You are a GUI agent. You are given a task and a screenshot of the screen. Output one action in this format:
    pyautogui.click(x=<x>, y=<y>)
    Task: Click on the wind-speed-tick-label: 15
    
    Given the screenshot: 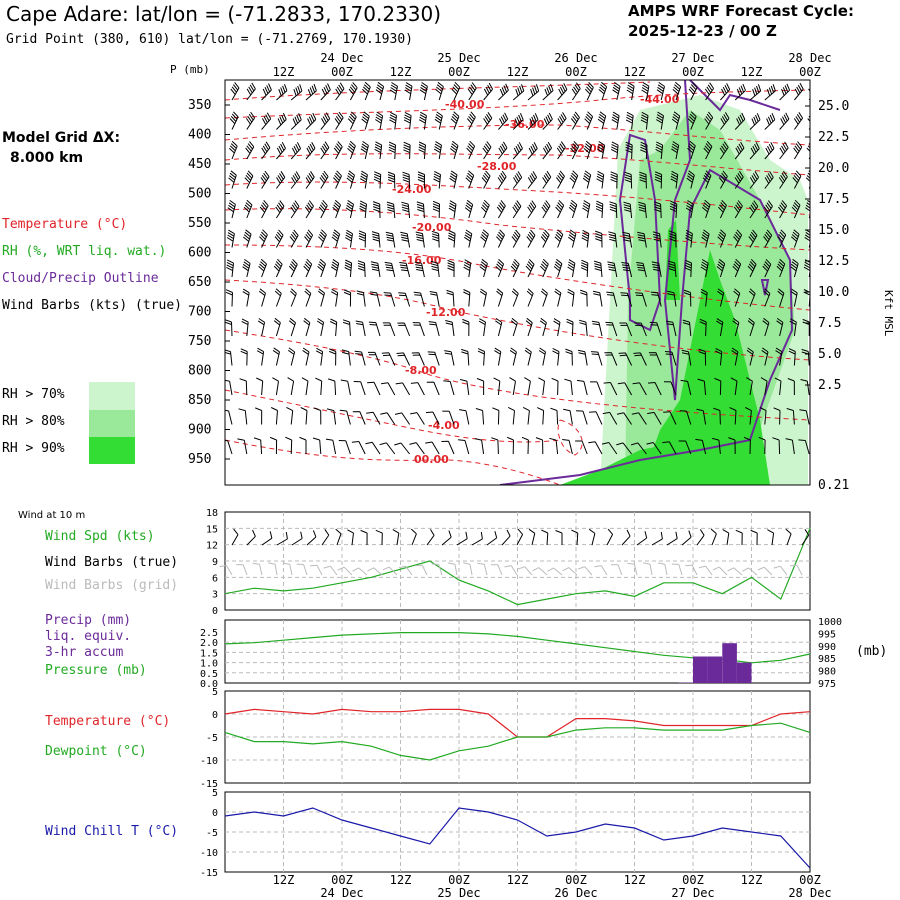 What is the action you would take?
    pyautogui.click(x=212, y=529)
    